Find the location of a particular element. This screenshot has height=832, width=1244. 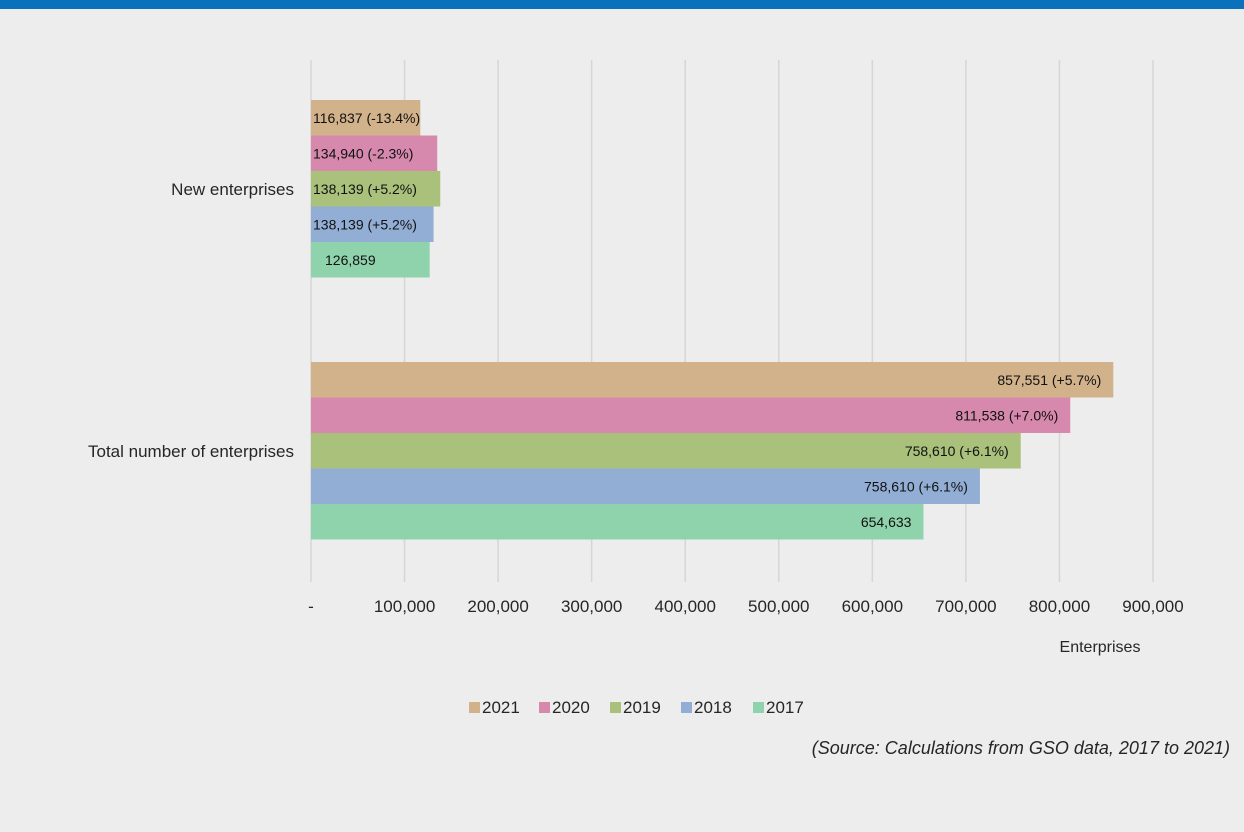

bar-2020-new is located at coordinates (374, 153).